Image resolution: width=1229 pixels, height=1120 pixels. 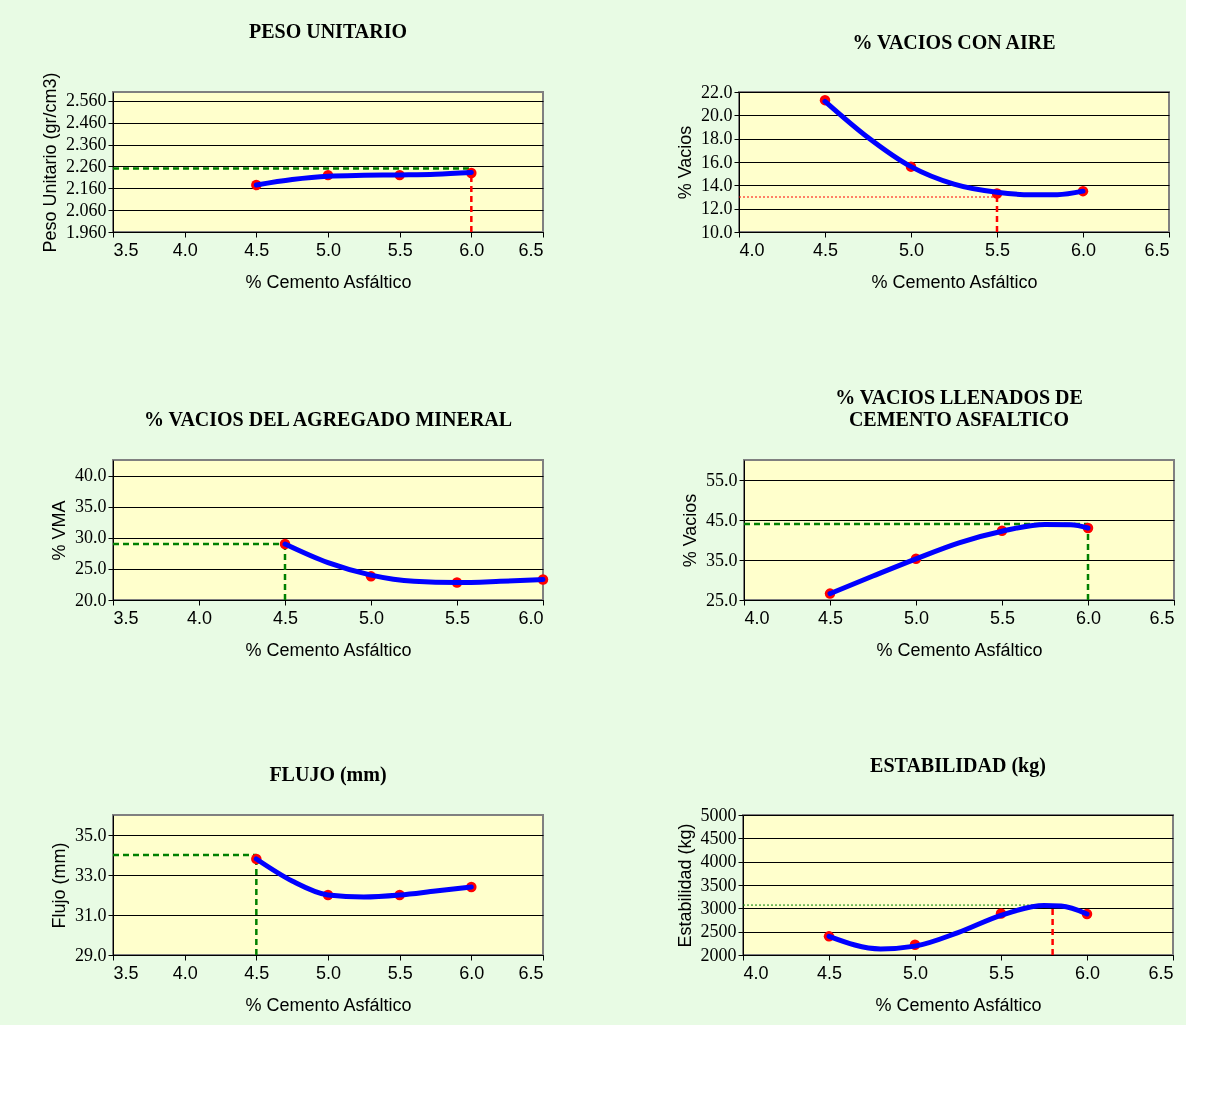 What do you see at coordinates (86, 209) in the screenshot?
I see `y-tick-label: 2.060` at bounding box center [86, 209].